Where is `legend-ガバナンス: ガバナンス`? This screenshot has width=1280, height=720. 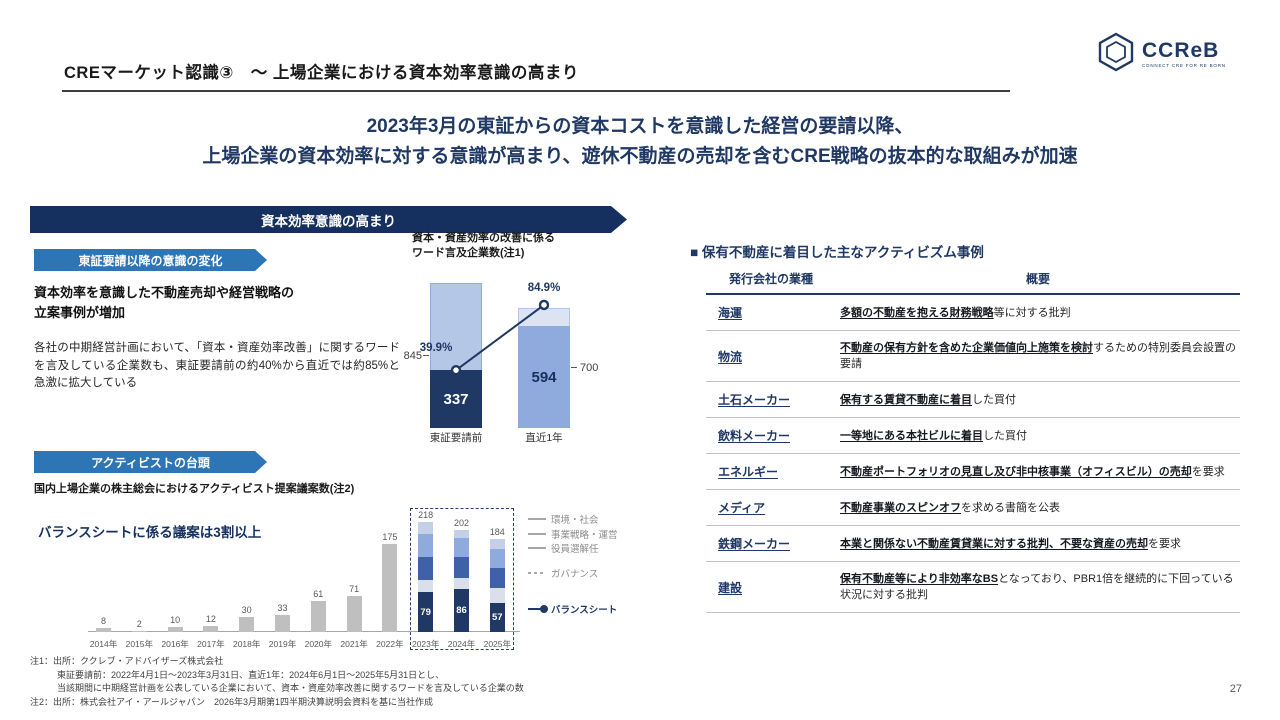 legend-ガバナンス: ガバナンス is located at coordinates (563, 573).